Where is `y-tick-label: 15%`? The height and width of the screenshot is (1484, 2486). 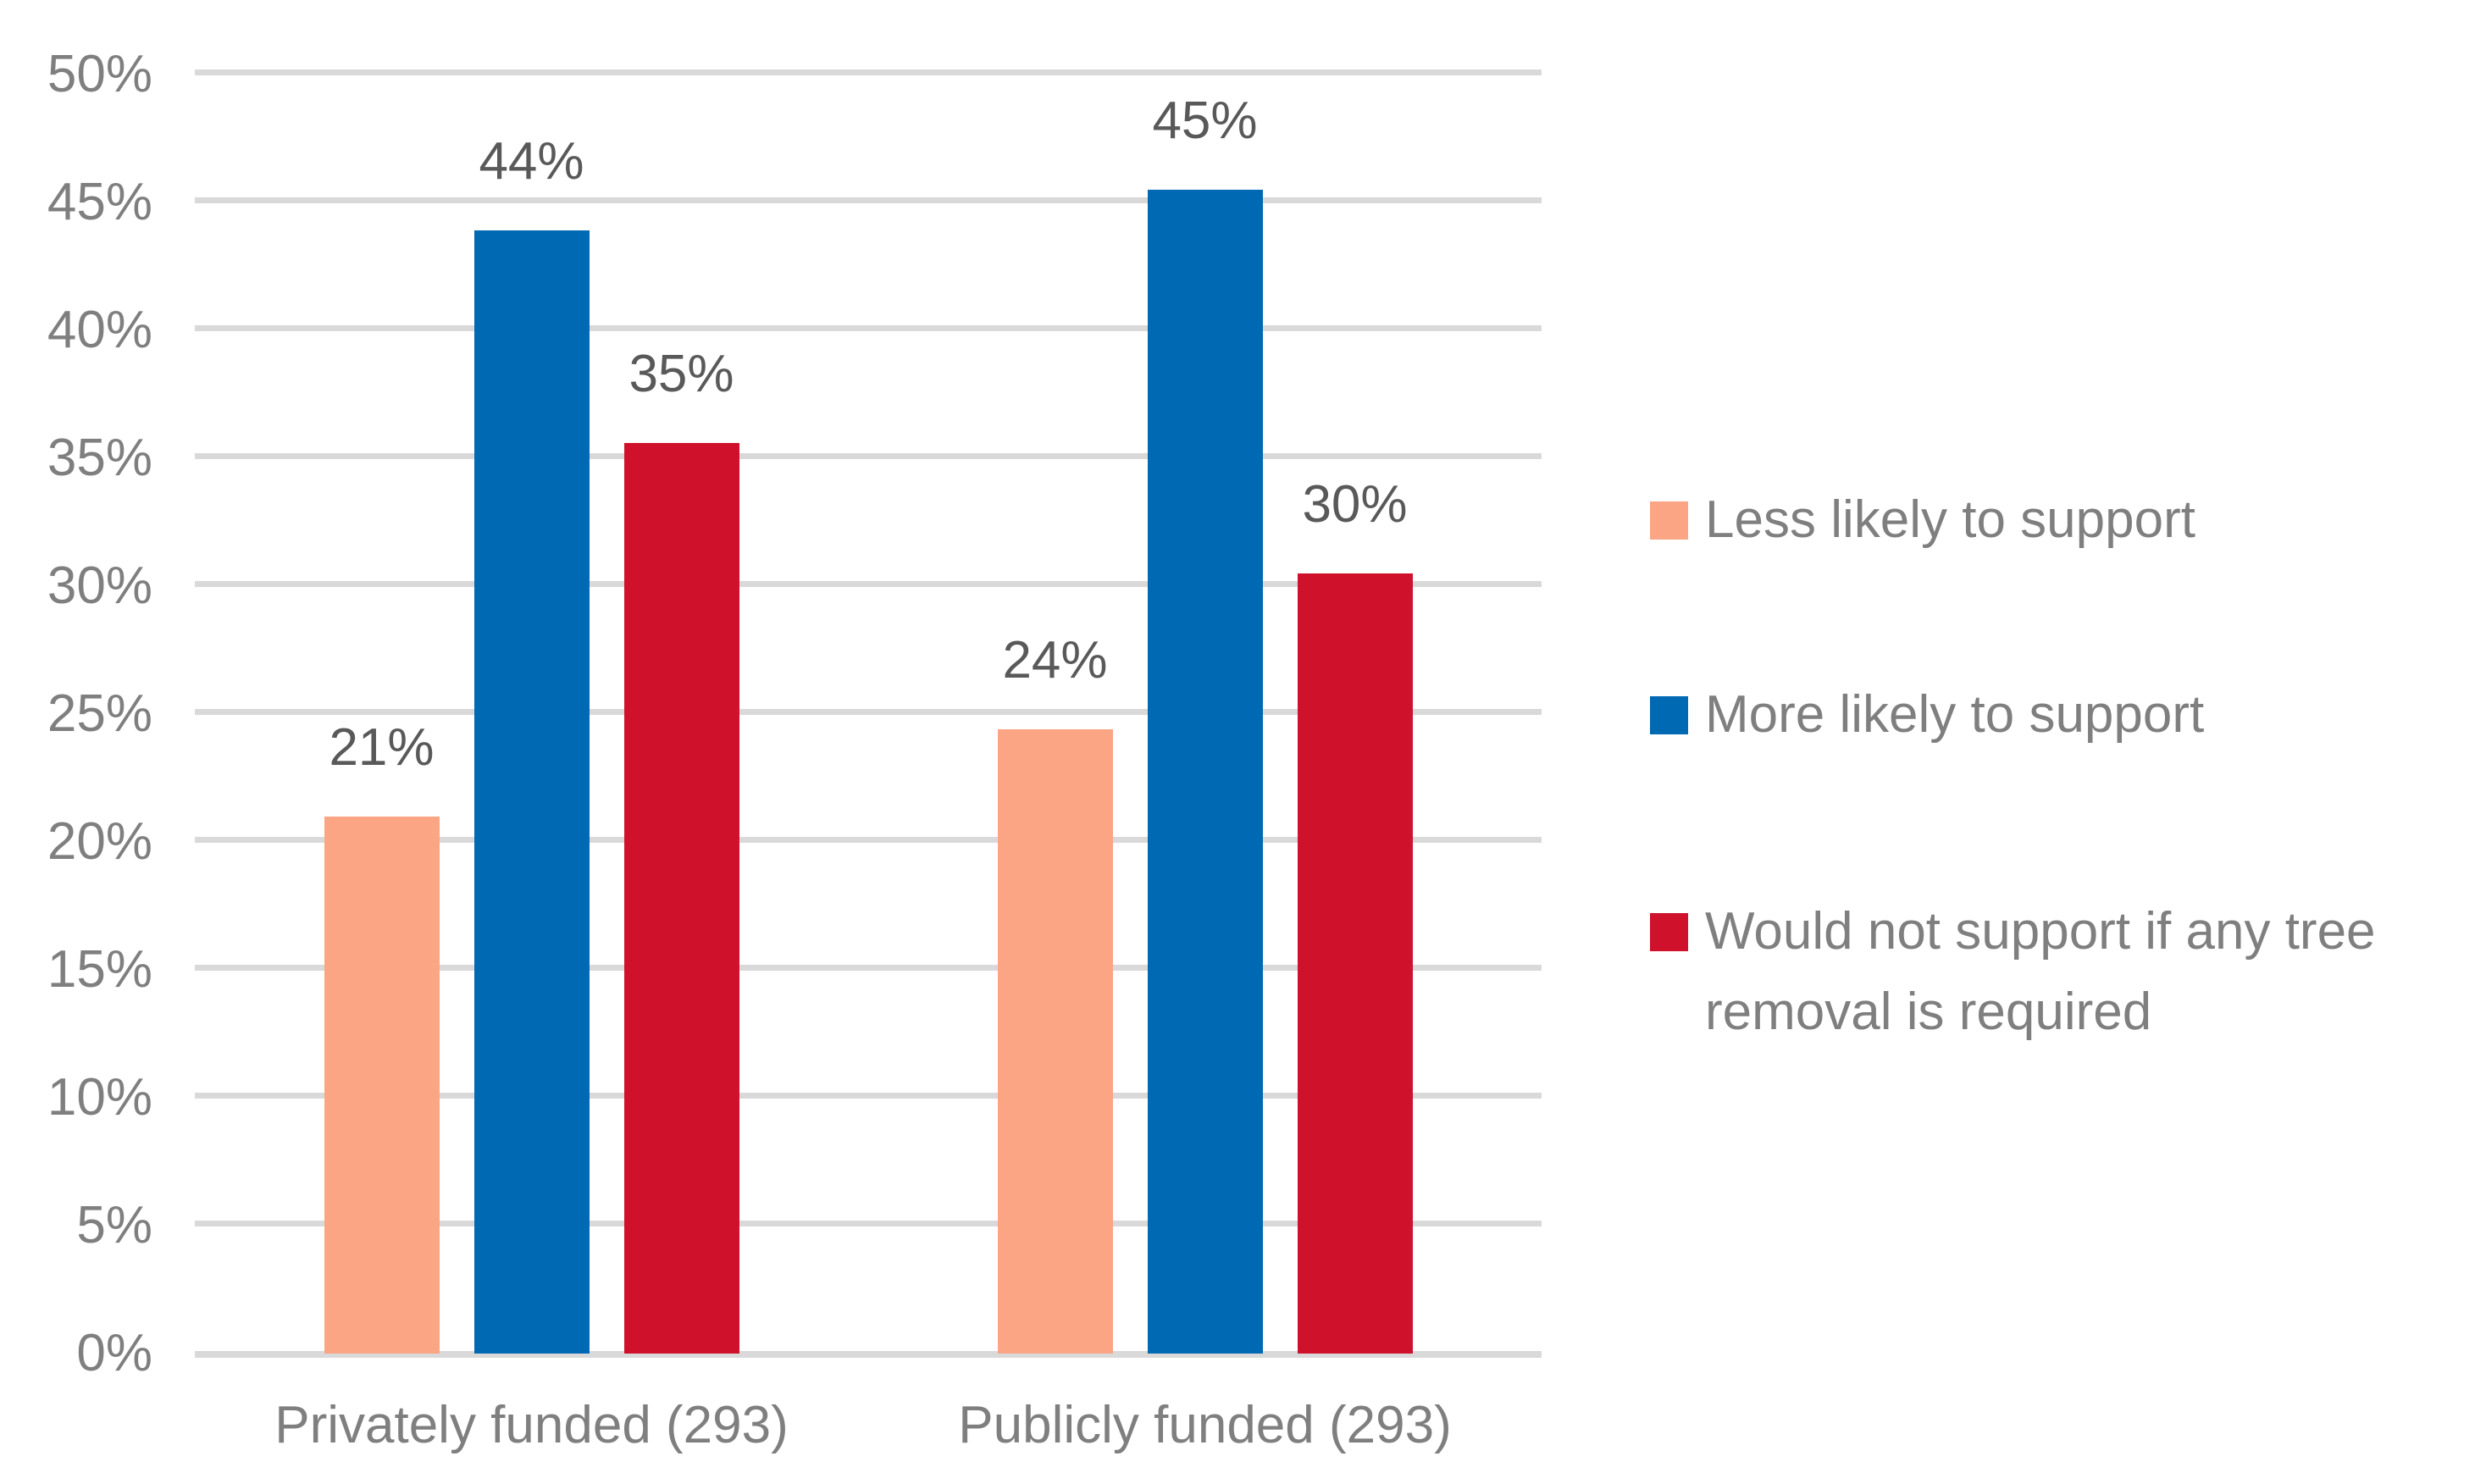
y-tick-label: 15% is located at coordinates (99, 969).